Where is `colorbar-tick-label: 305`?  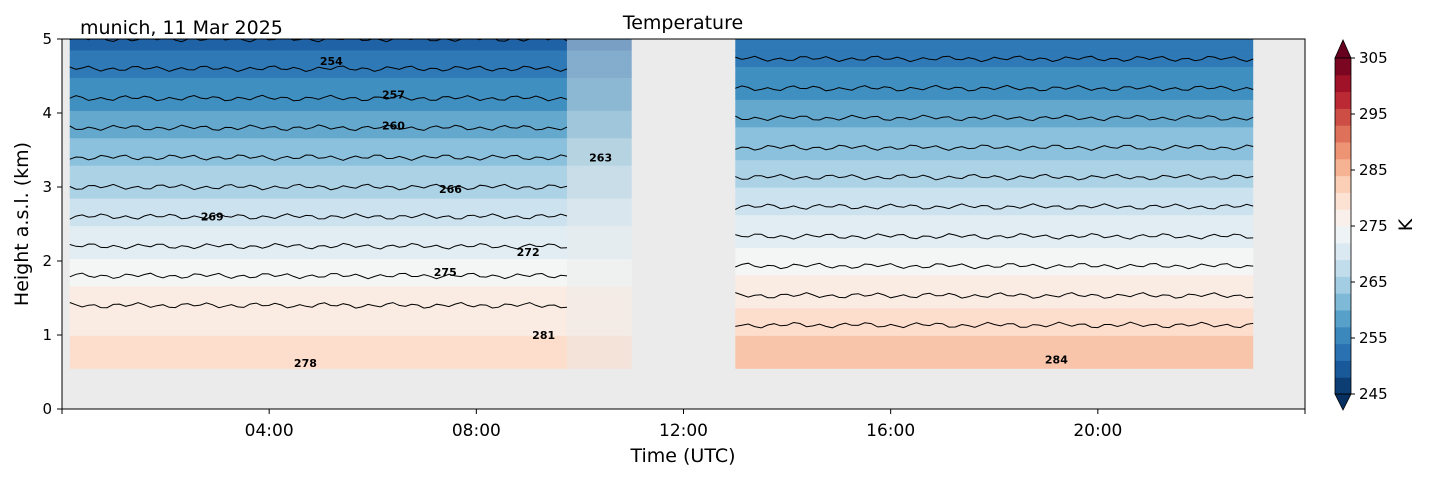
colorbar-tick-label: 305 is located at coordinates (1373, 58).